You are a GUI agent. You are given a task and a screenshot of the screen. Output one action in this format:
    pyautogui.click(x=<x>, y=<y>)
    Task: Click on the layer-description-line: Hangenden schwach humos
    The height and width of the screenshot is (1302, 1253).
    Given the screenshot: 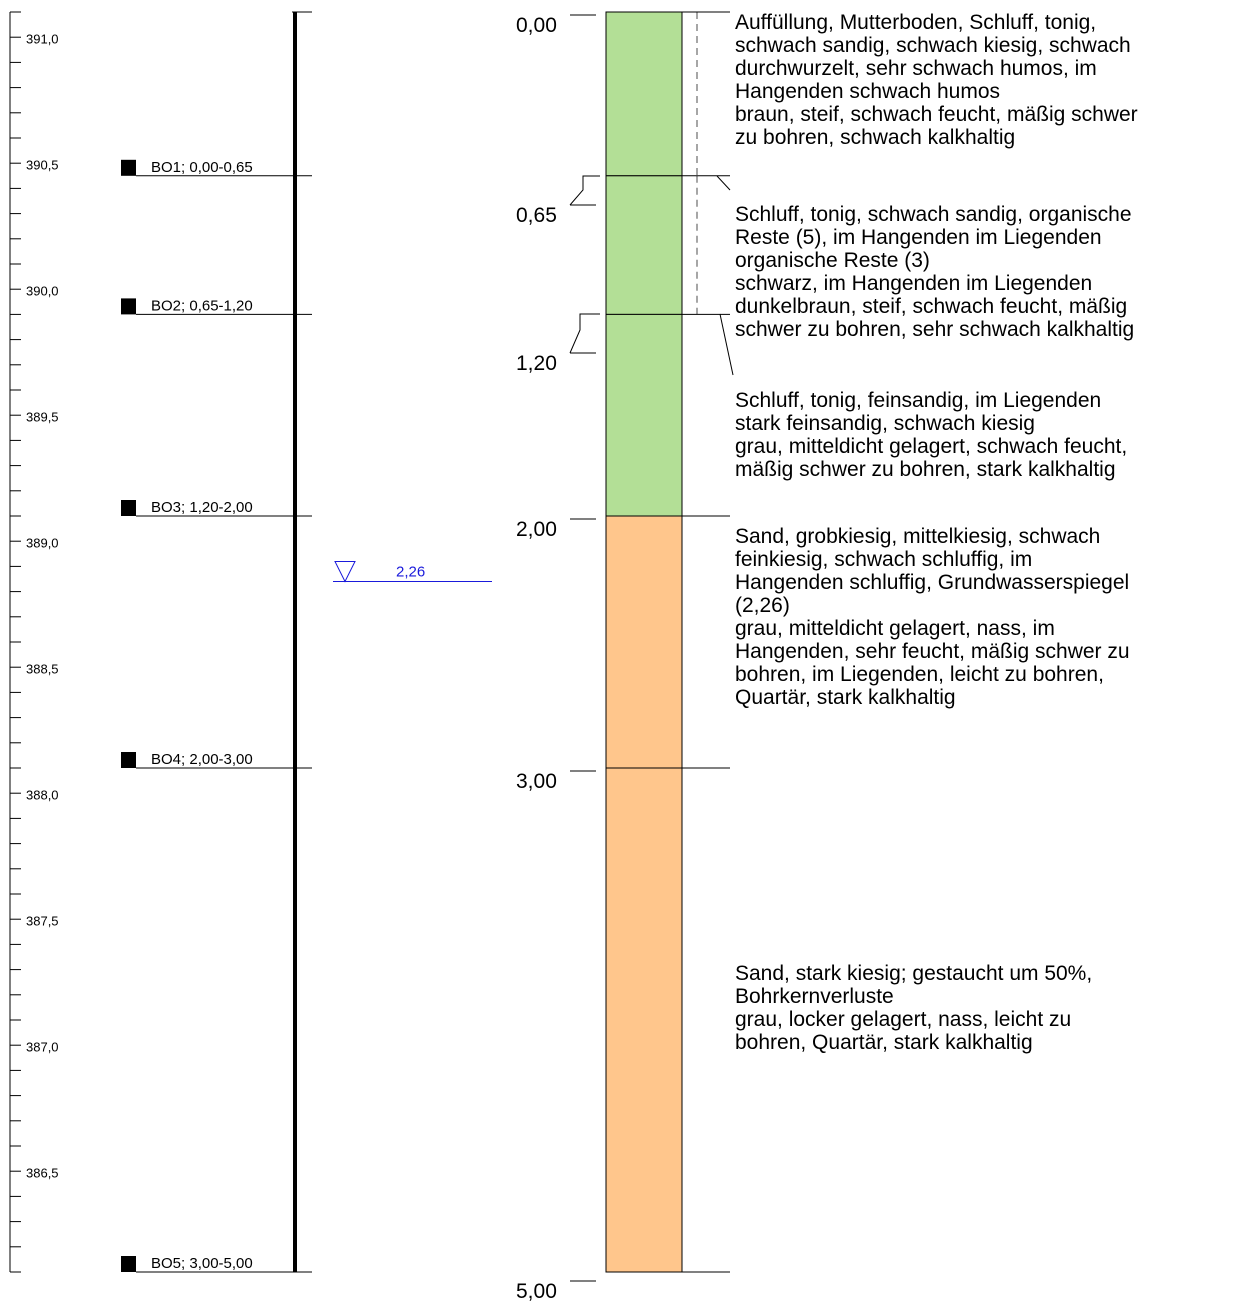 What is the action you would take?
    pyautogui.click(x=867, y=91)
    